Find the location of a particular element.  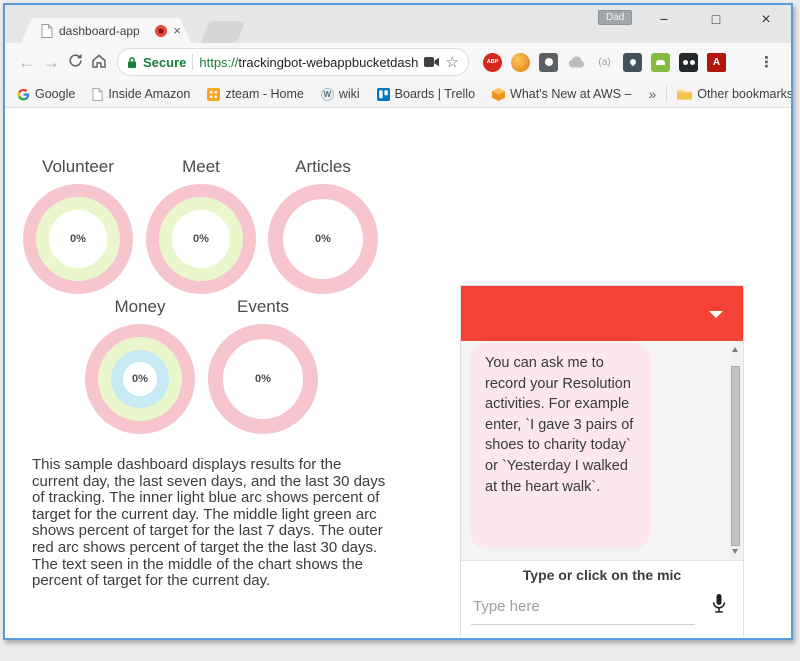

title-bar: dashboard-app × Dad − □ × is located at coordinates (398, 24).